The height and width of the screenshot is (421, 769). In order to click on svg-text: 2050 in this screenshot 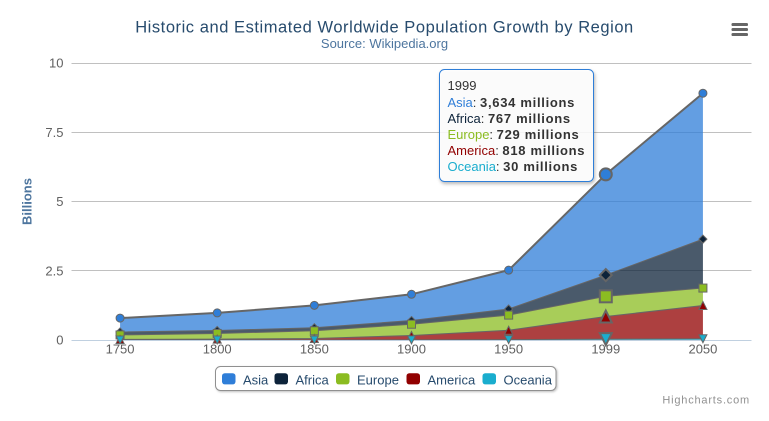, I will do `click(702, 349)`.